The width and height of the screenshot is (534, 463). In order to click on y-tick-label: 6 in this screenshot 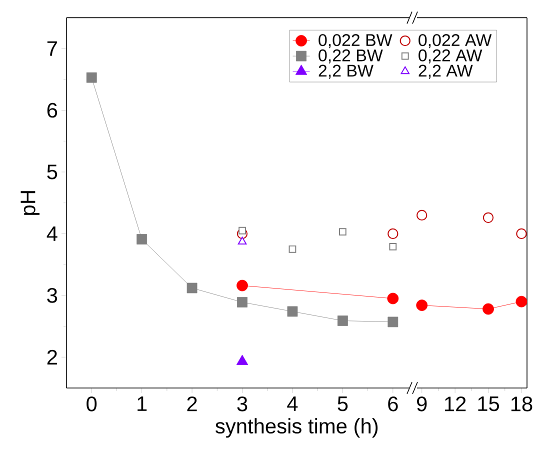, I will do `click(52, 110)`.